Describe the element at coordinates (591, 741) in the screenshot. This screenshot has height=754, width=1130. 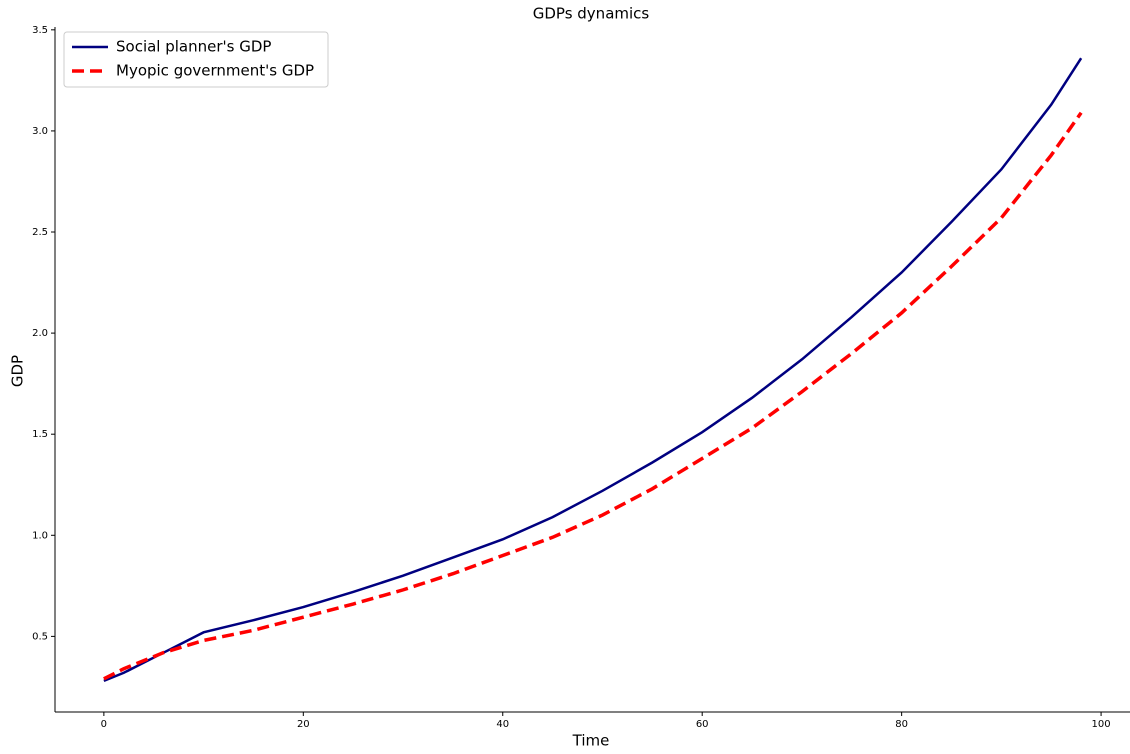
I see `x-axis-label: Time` at that location.